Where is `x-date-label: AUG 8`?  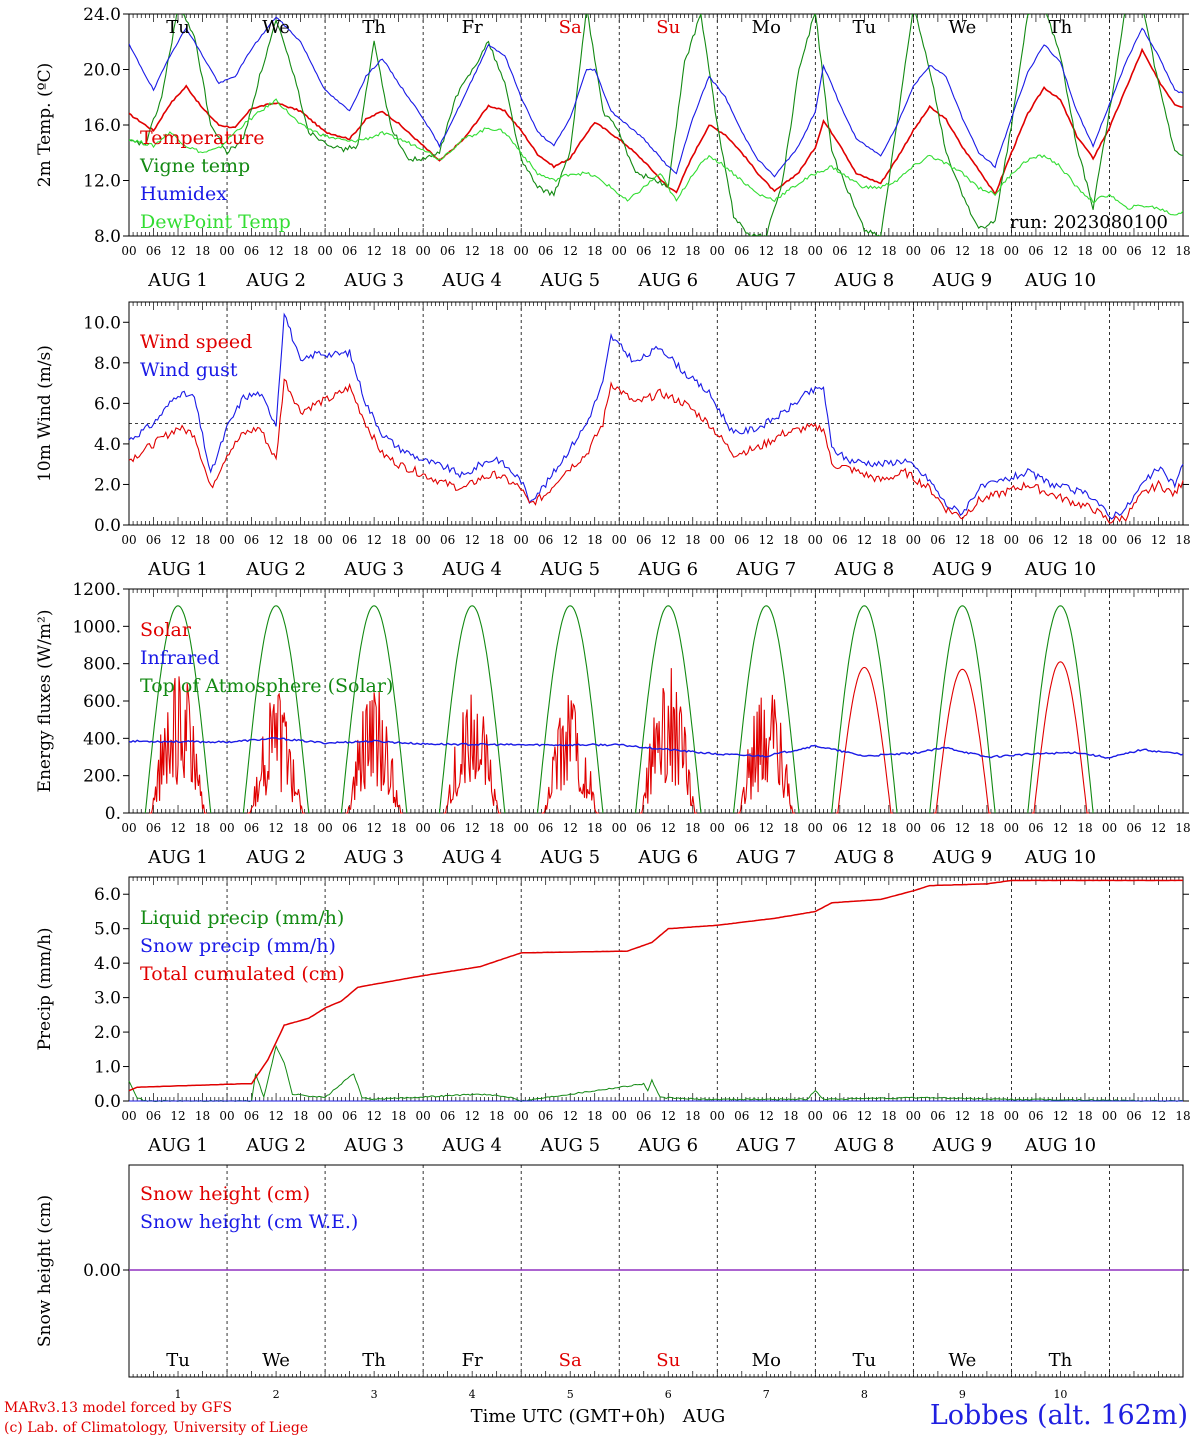
x-date-label: AUG 8 is located at coordinates (863, 857).